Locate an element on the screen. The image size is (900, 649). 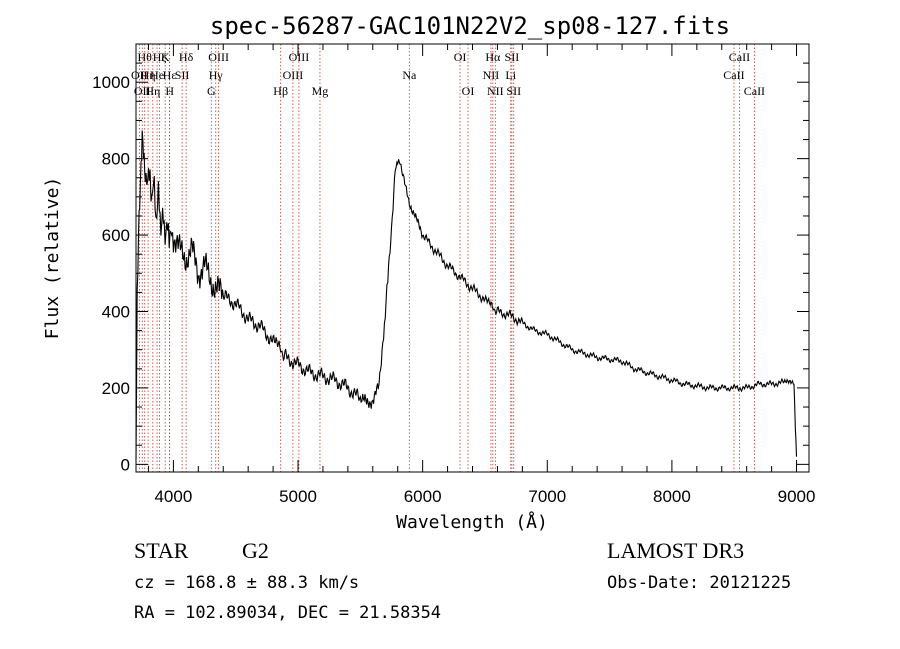
line-label-25: Li is located at coordinates (510, 75).